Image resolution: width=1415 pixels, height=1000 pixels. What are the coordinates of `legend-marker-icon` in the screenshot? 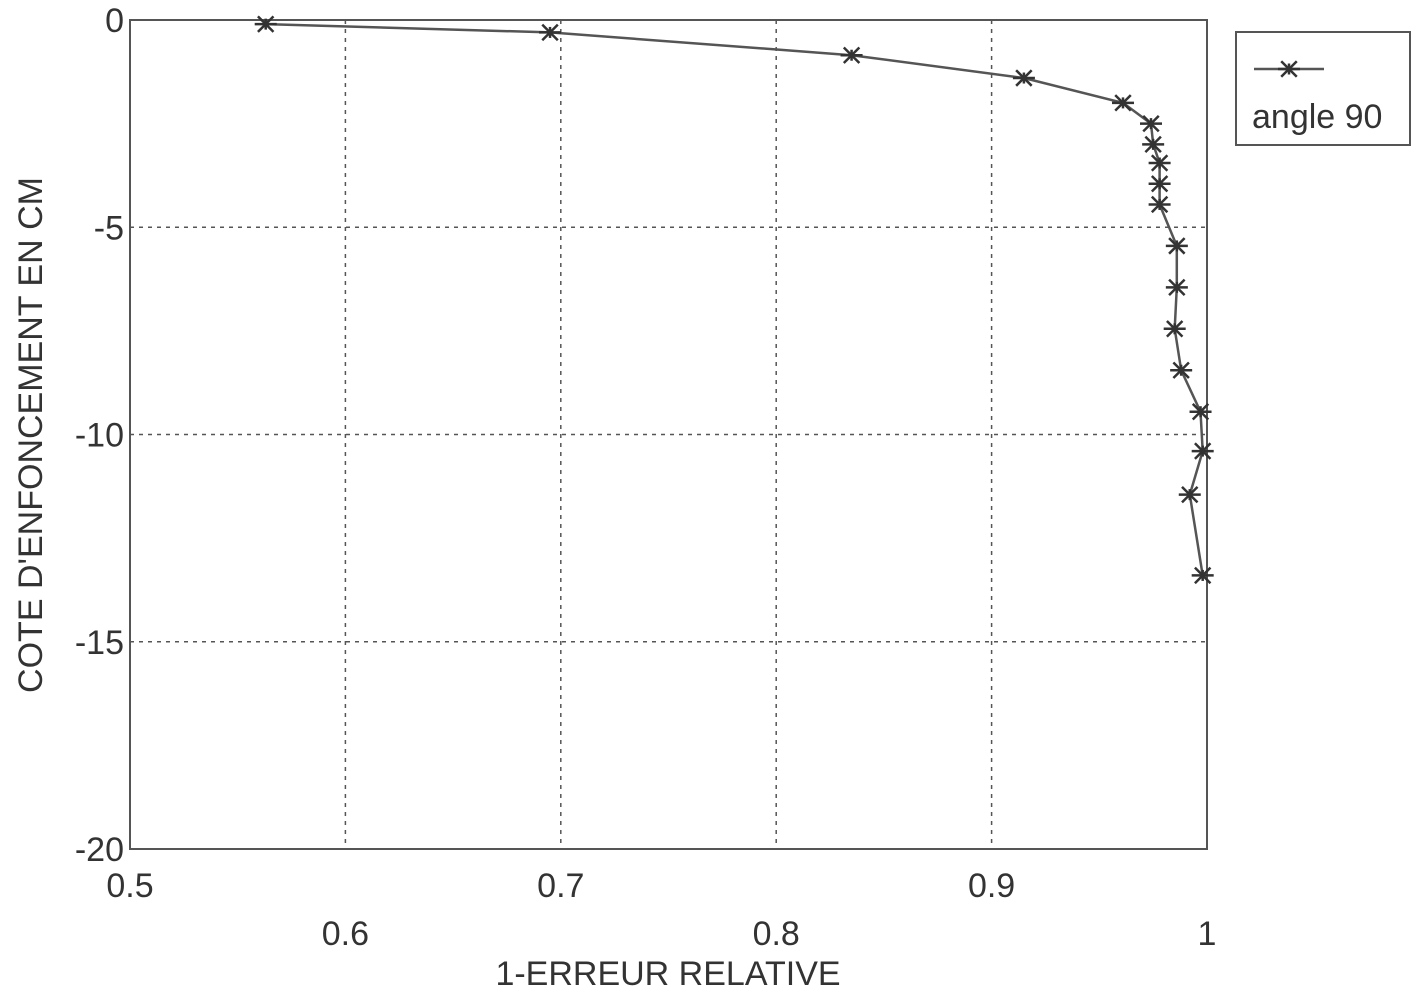 It's located at (1289, 69).